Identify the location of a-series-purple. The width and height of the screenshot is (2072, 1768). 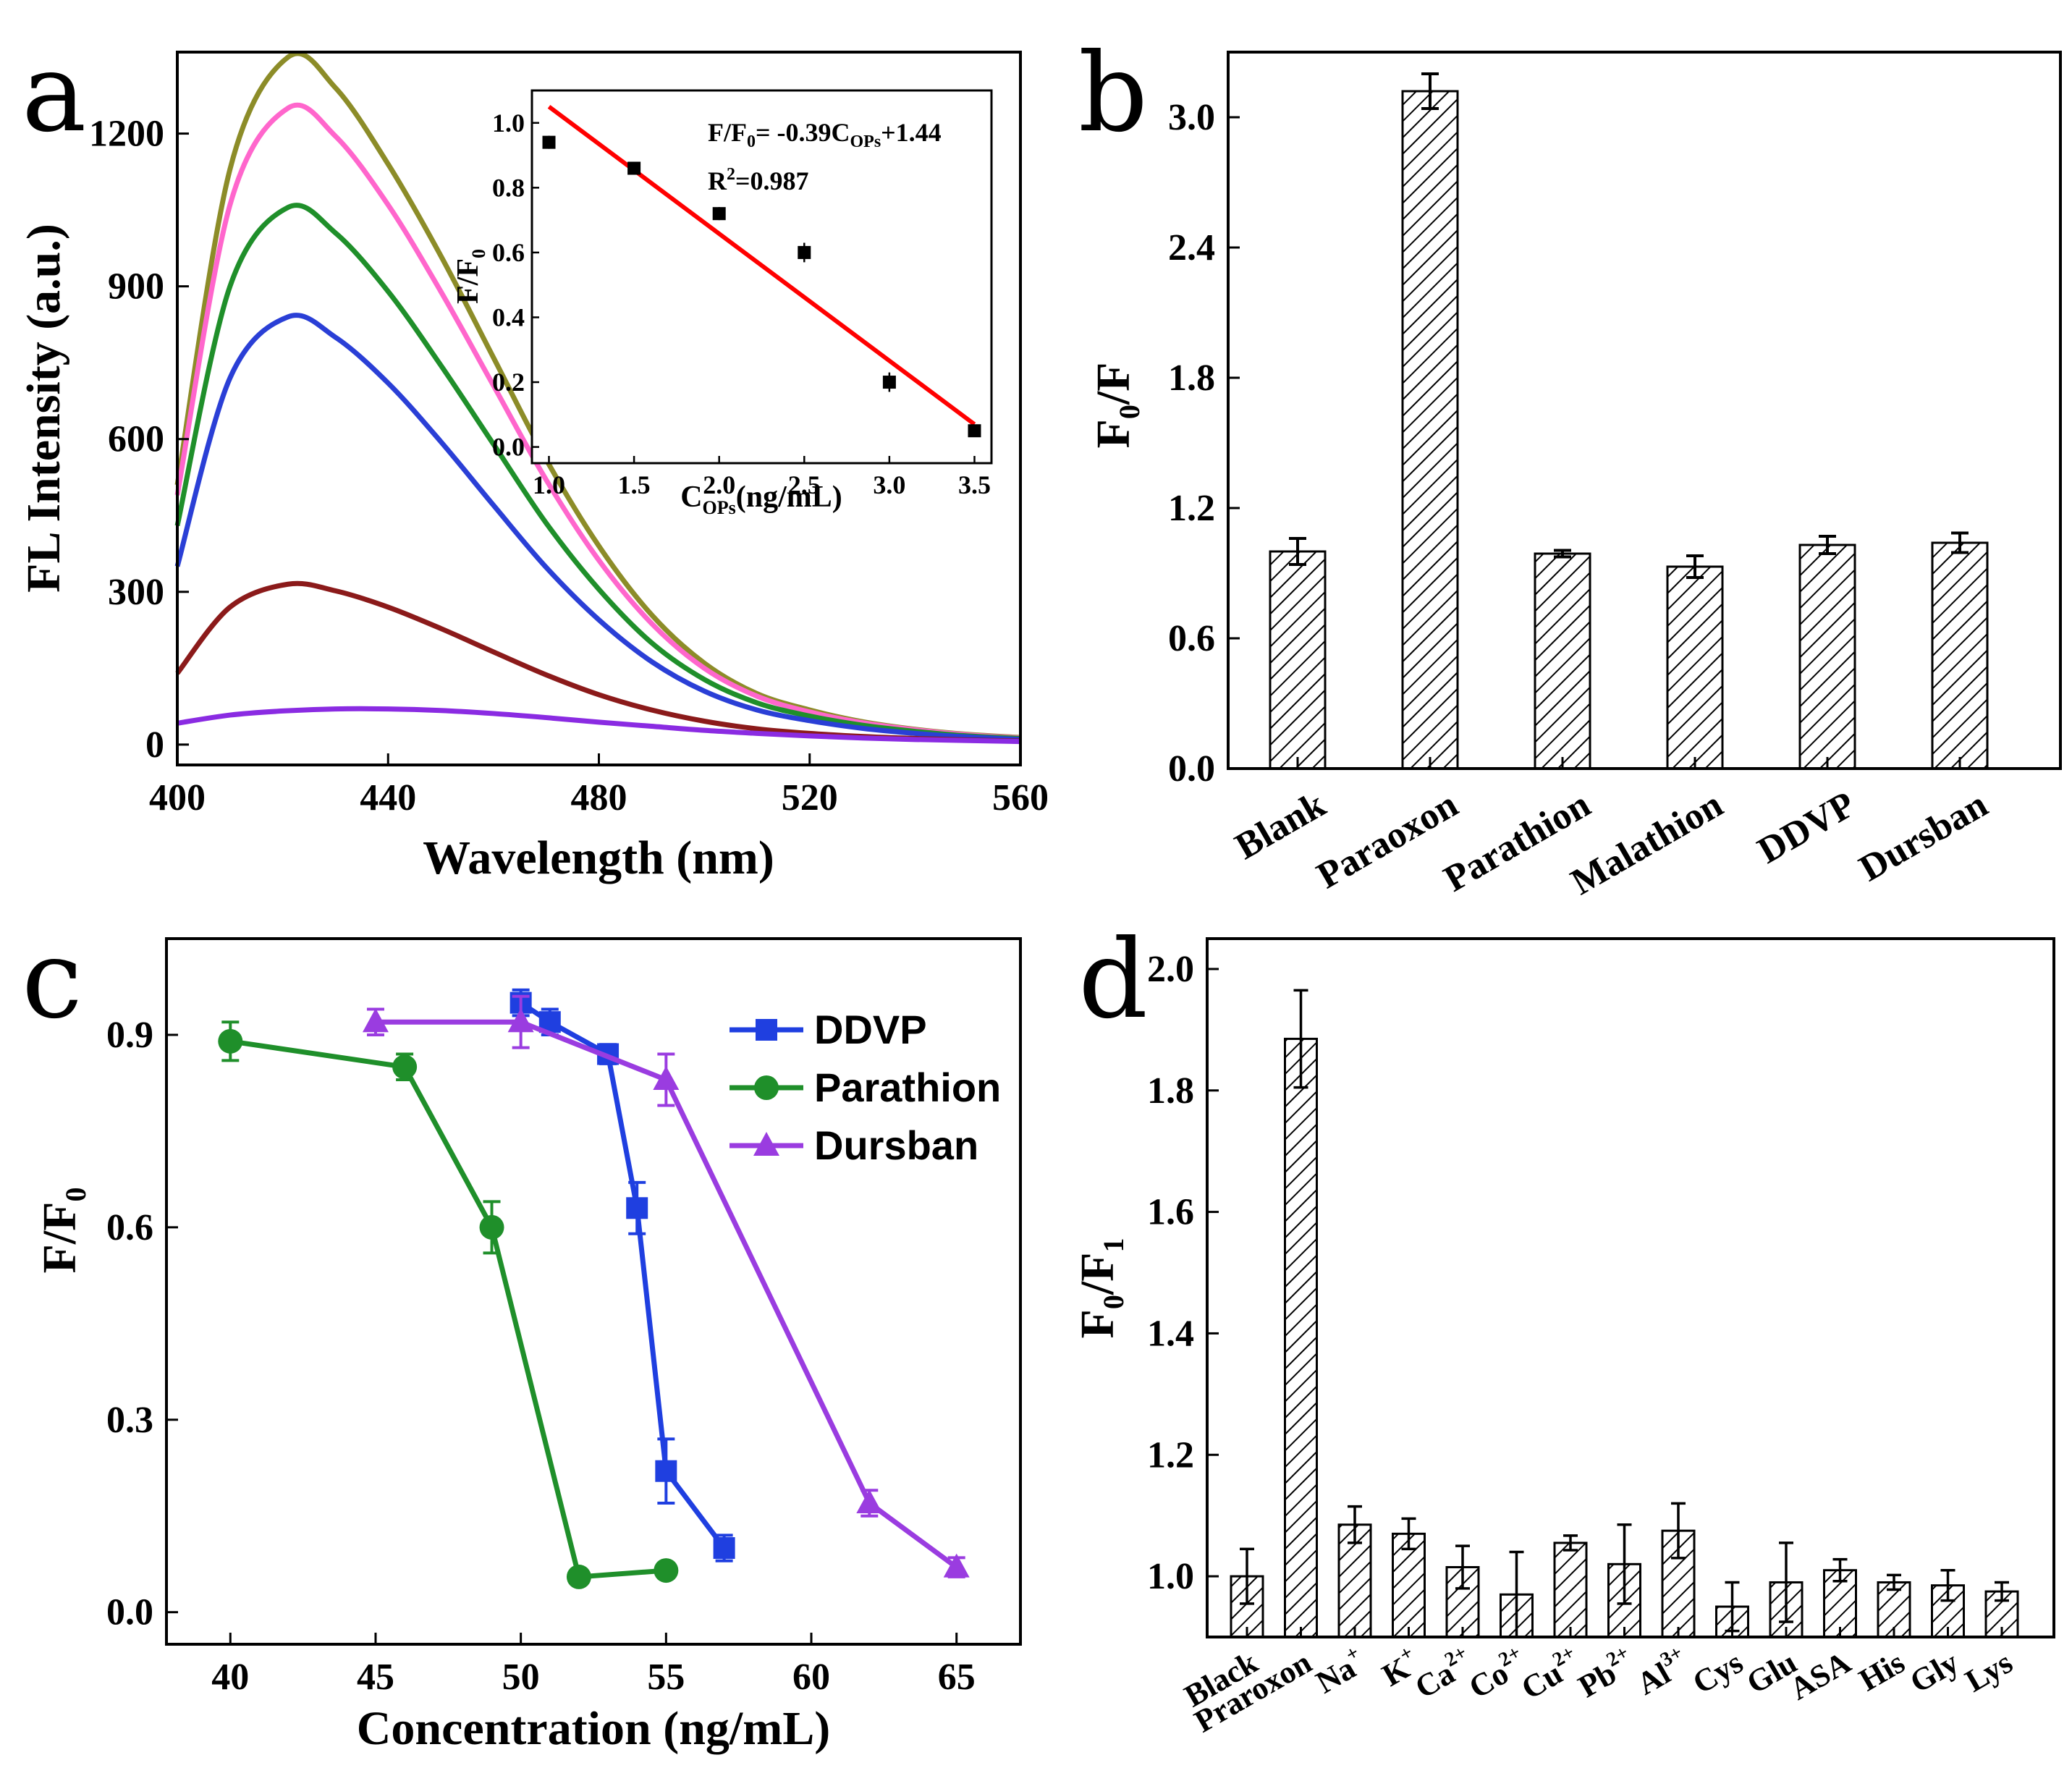
(599, 725).